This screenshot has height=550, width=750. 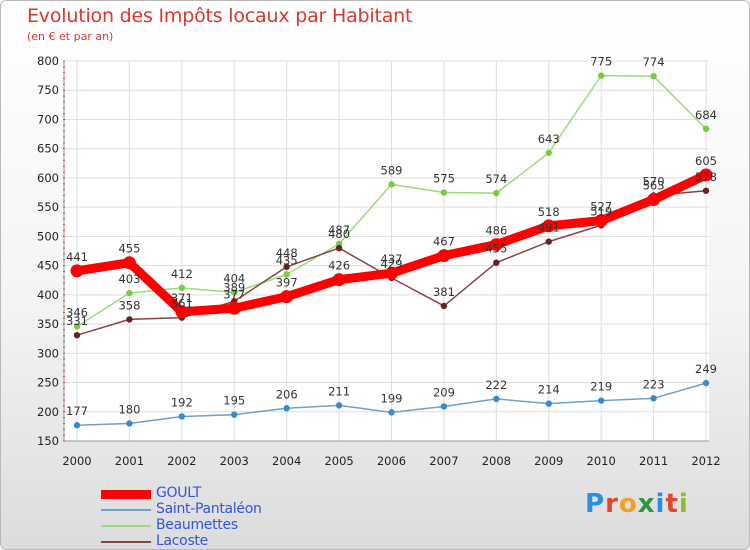 I want to click on y-tick-label: 200, so click(x=48, y=412).